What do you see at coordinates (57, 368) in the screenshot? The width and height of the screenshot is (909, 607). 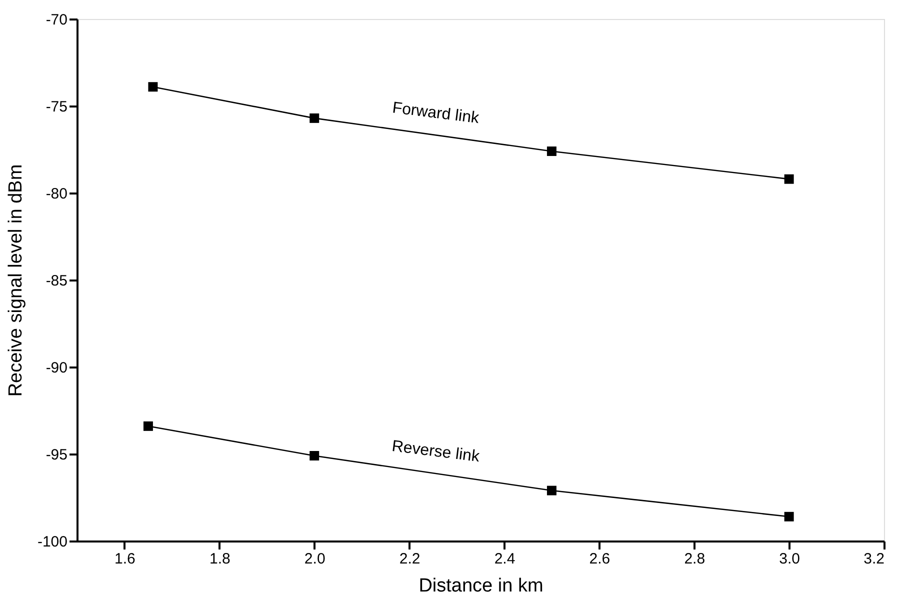 I see `y-tick-label: -90` at bounding box center [57, 368].